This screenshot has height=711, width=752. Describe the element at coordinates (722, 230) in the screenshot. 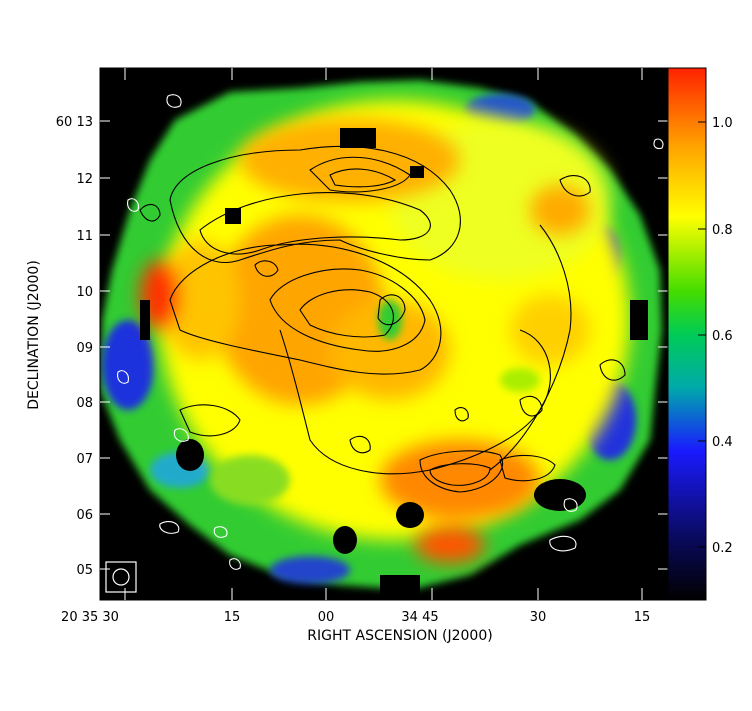

I see `colorbar-tick-label: 0.8` at that location.